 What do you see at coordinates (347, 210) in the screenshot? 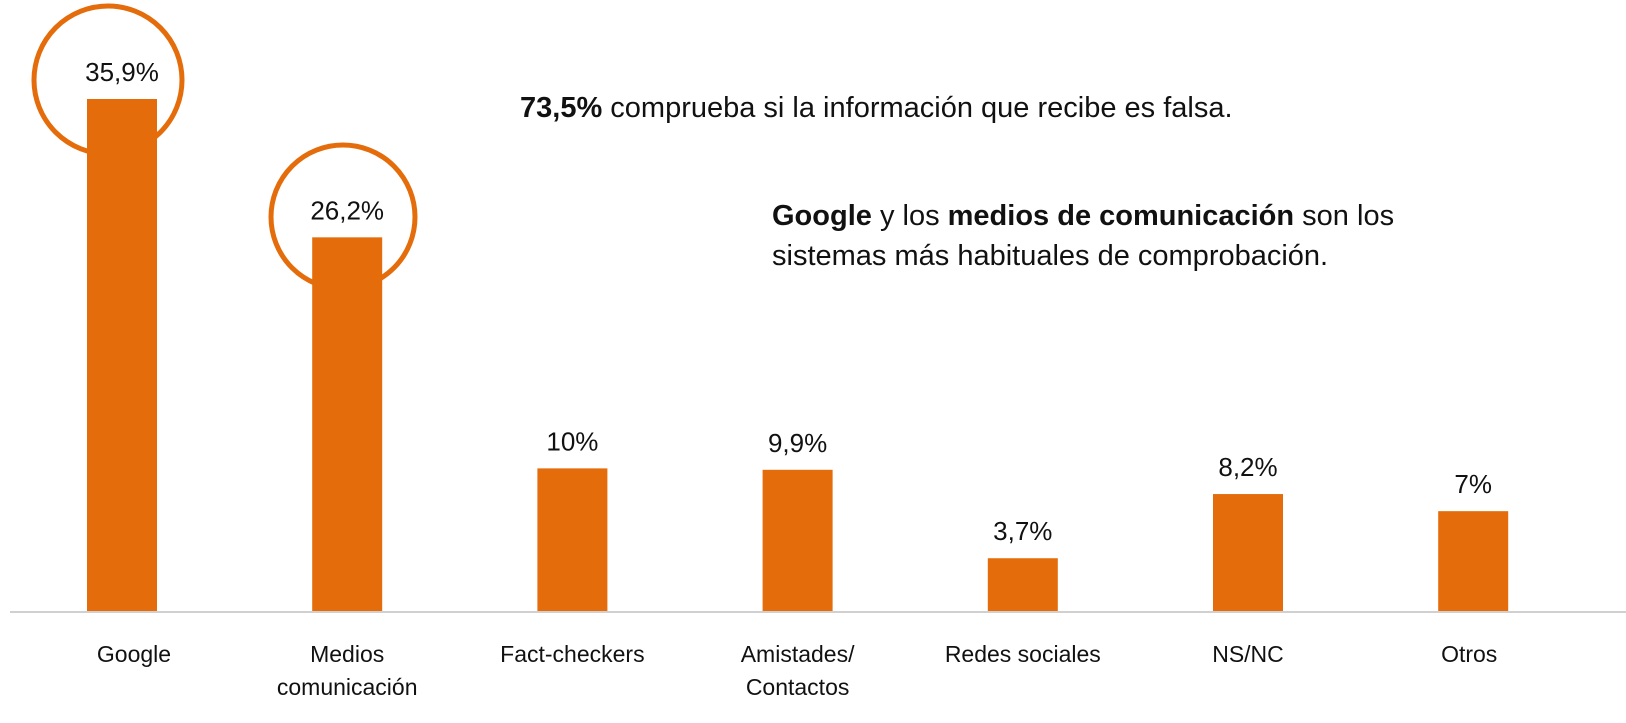
I see `value-label: 26,2%` at bounding box center [347, 210].